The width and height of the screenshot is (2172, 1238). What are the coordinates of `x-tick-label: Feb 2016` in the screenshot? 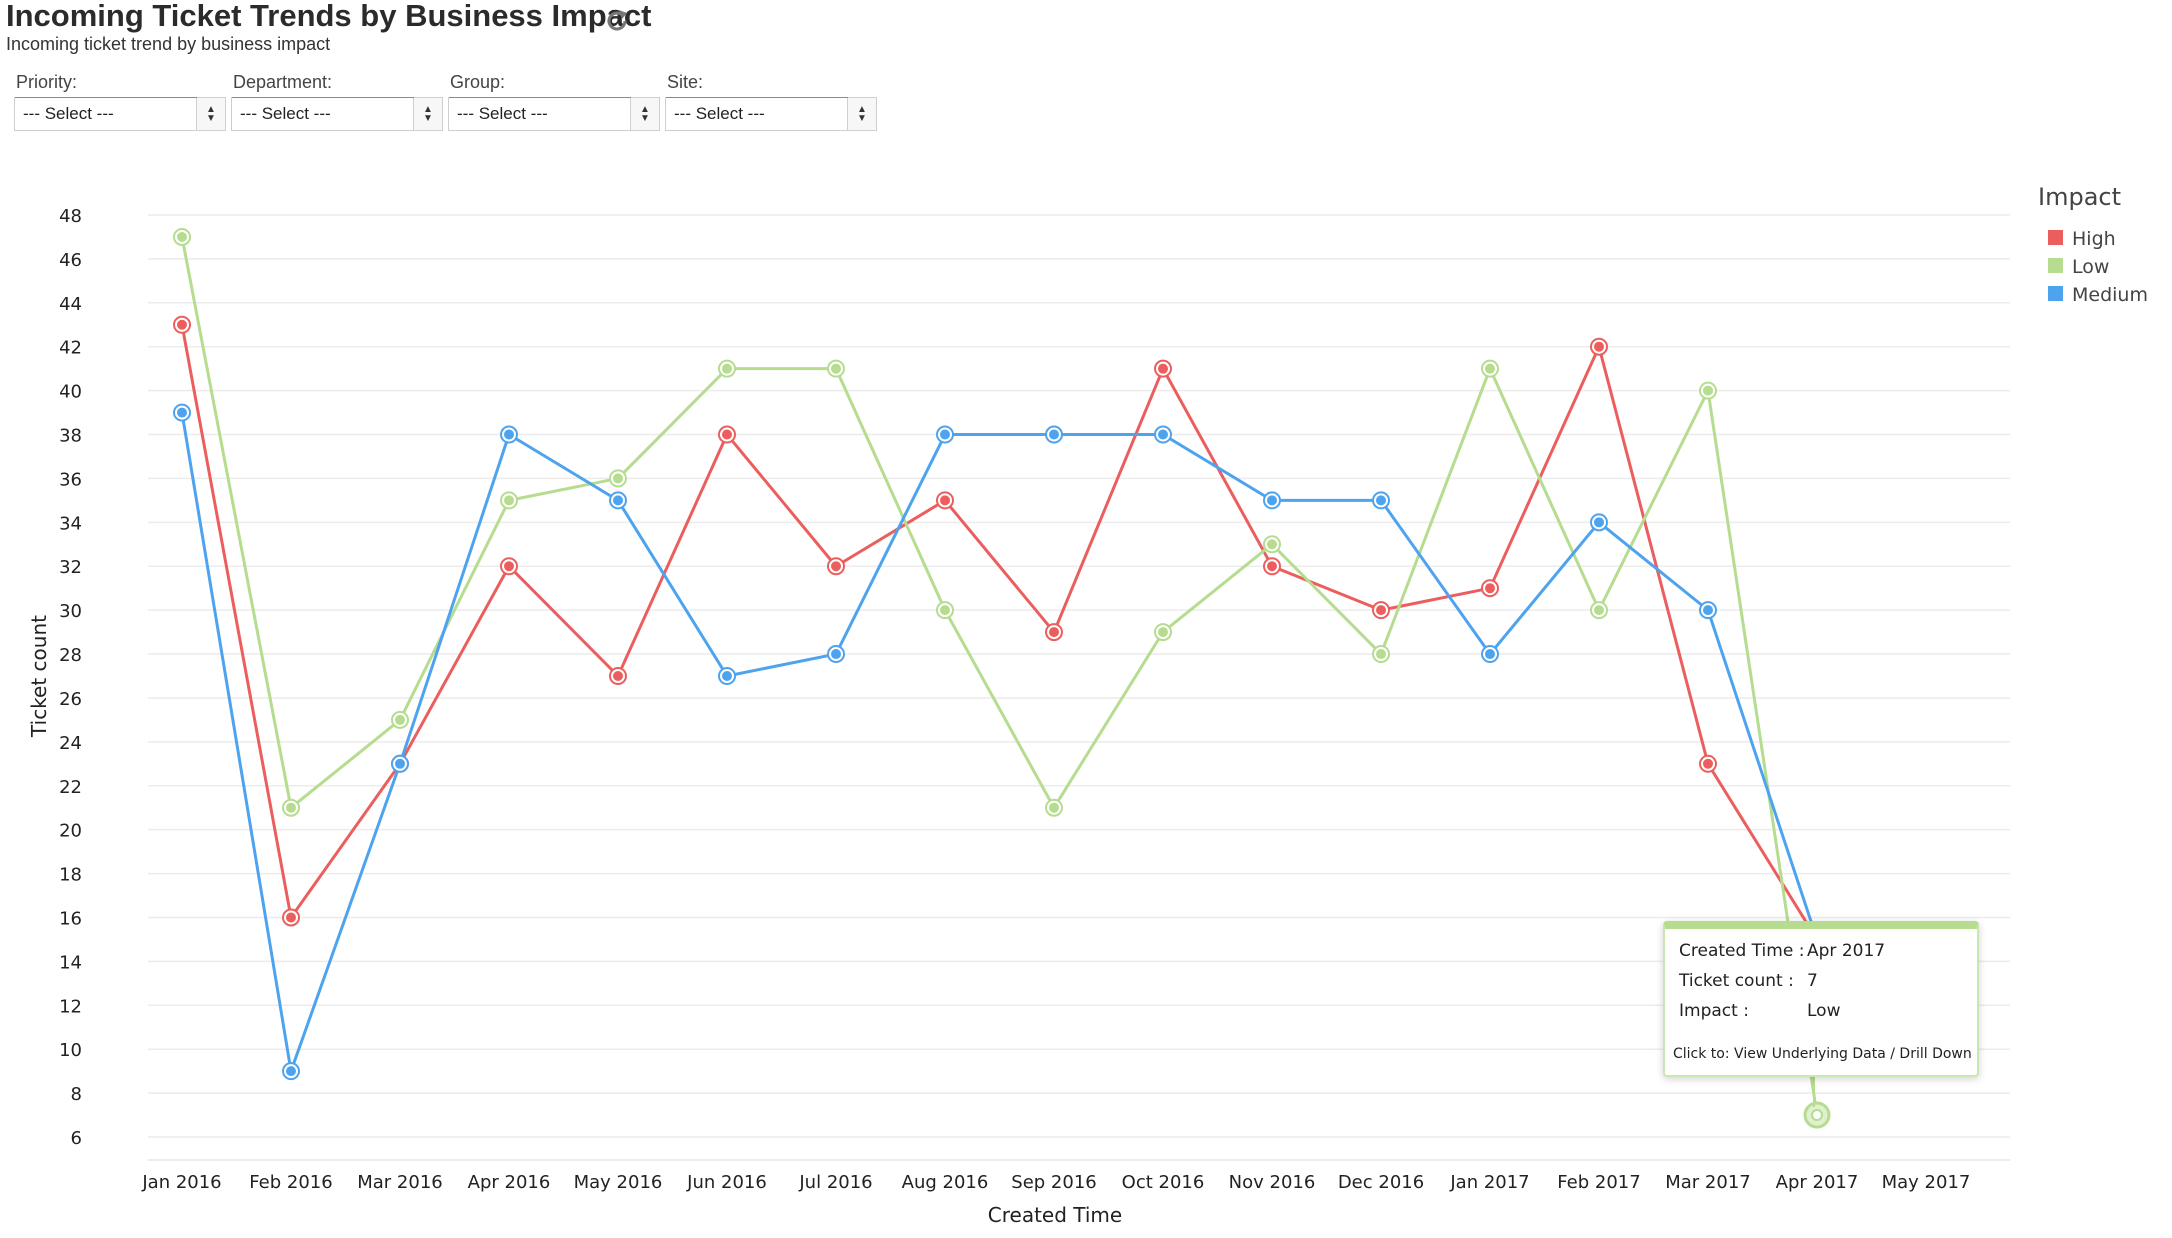 It's located at (290, 1182).